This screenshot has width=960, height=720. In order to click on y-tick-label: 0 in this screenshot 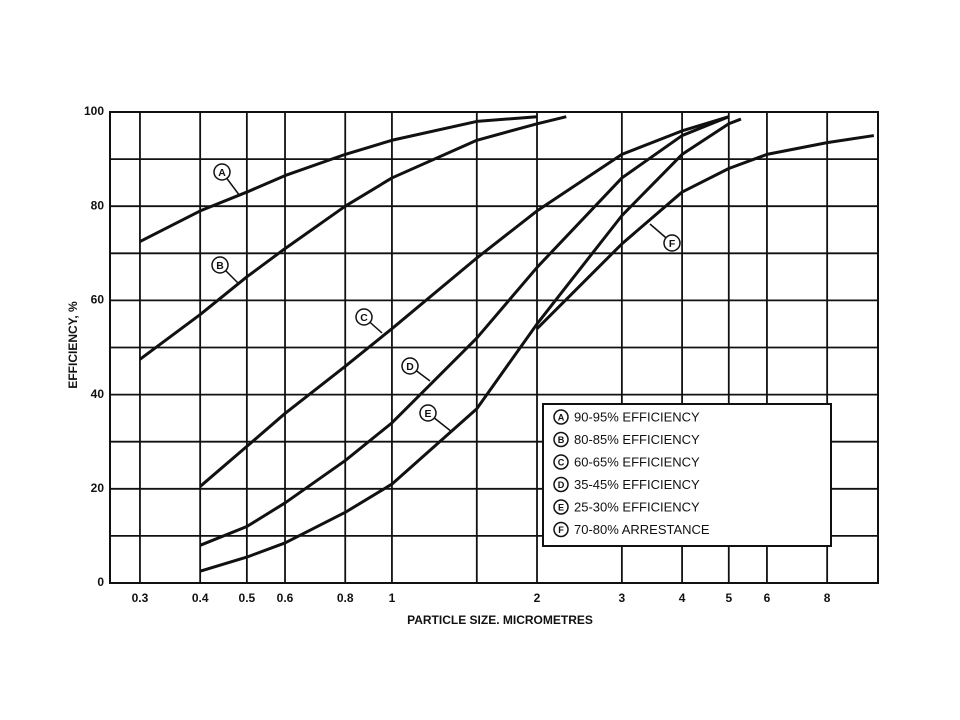, I will do `click(100, 582)`.